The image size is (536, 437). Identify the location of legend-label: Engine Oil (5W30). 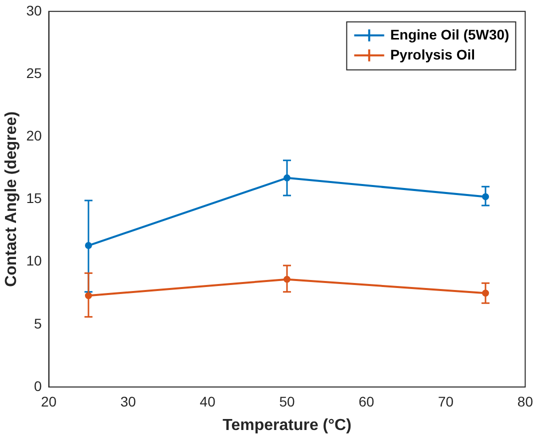
(450, 34).